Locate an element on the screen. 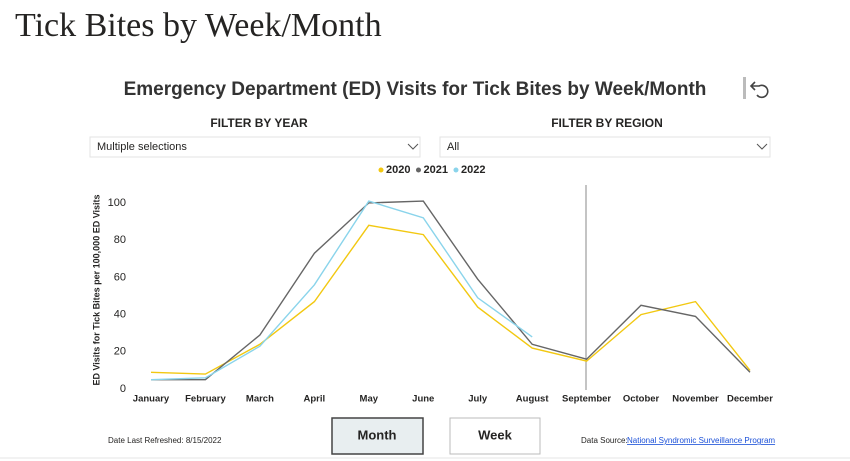 The width and height of the screenshot is (850, 461). reset-icon is located at coordinates (756, 88).